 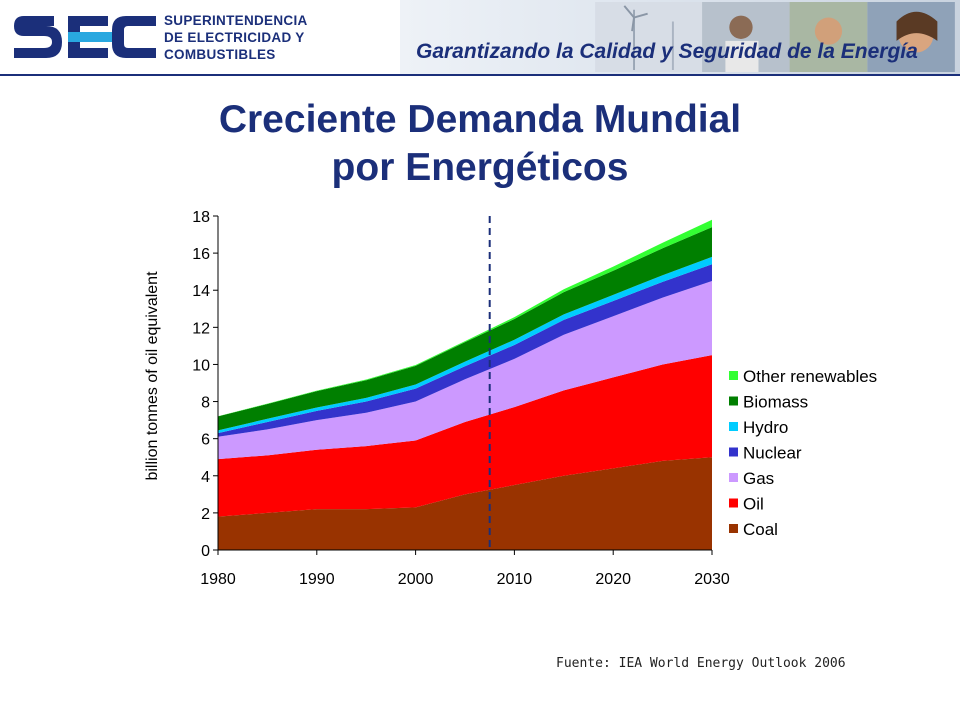 I want to click on source-citation: Fuente: IEA World Energy Outlook 2006, so click(x=701, y=663).